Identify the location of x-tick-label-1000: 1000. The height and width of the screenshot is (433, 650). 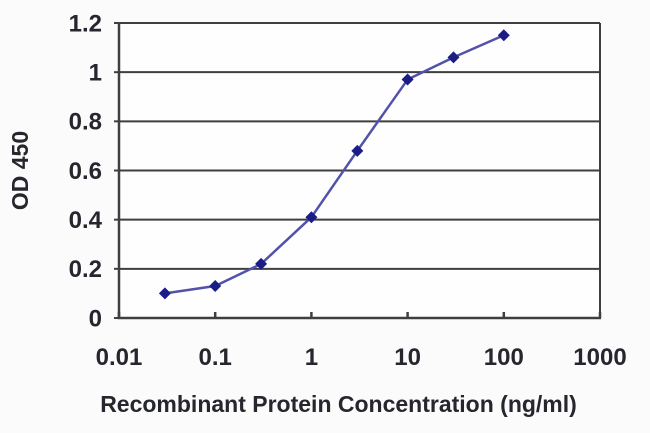
(599, 357).